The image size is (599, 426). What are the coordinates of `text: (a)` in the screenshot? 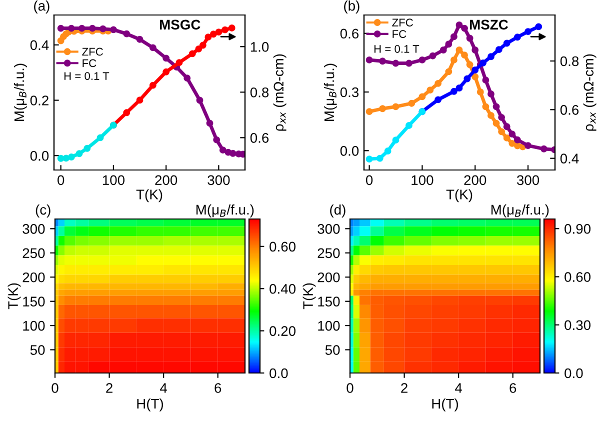 It's located at (42, 7).